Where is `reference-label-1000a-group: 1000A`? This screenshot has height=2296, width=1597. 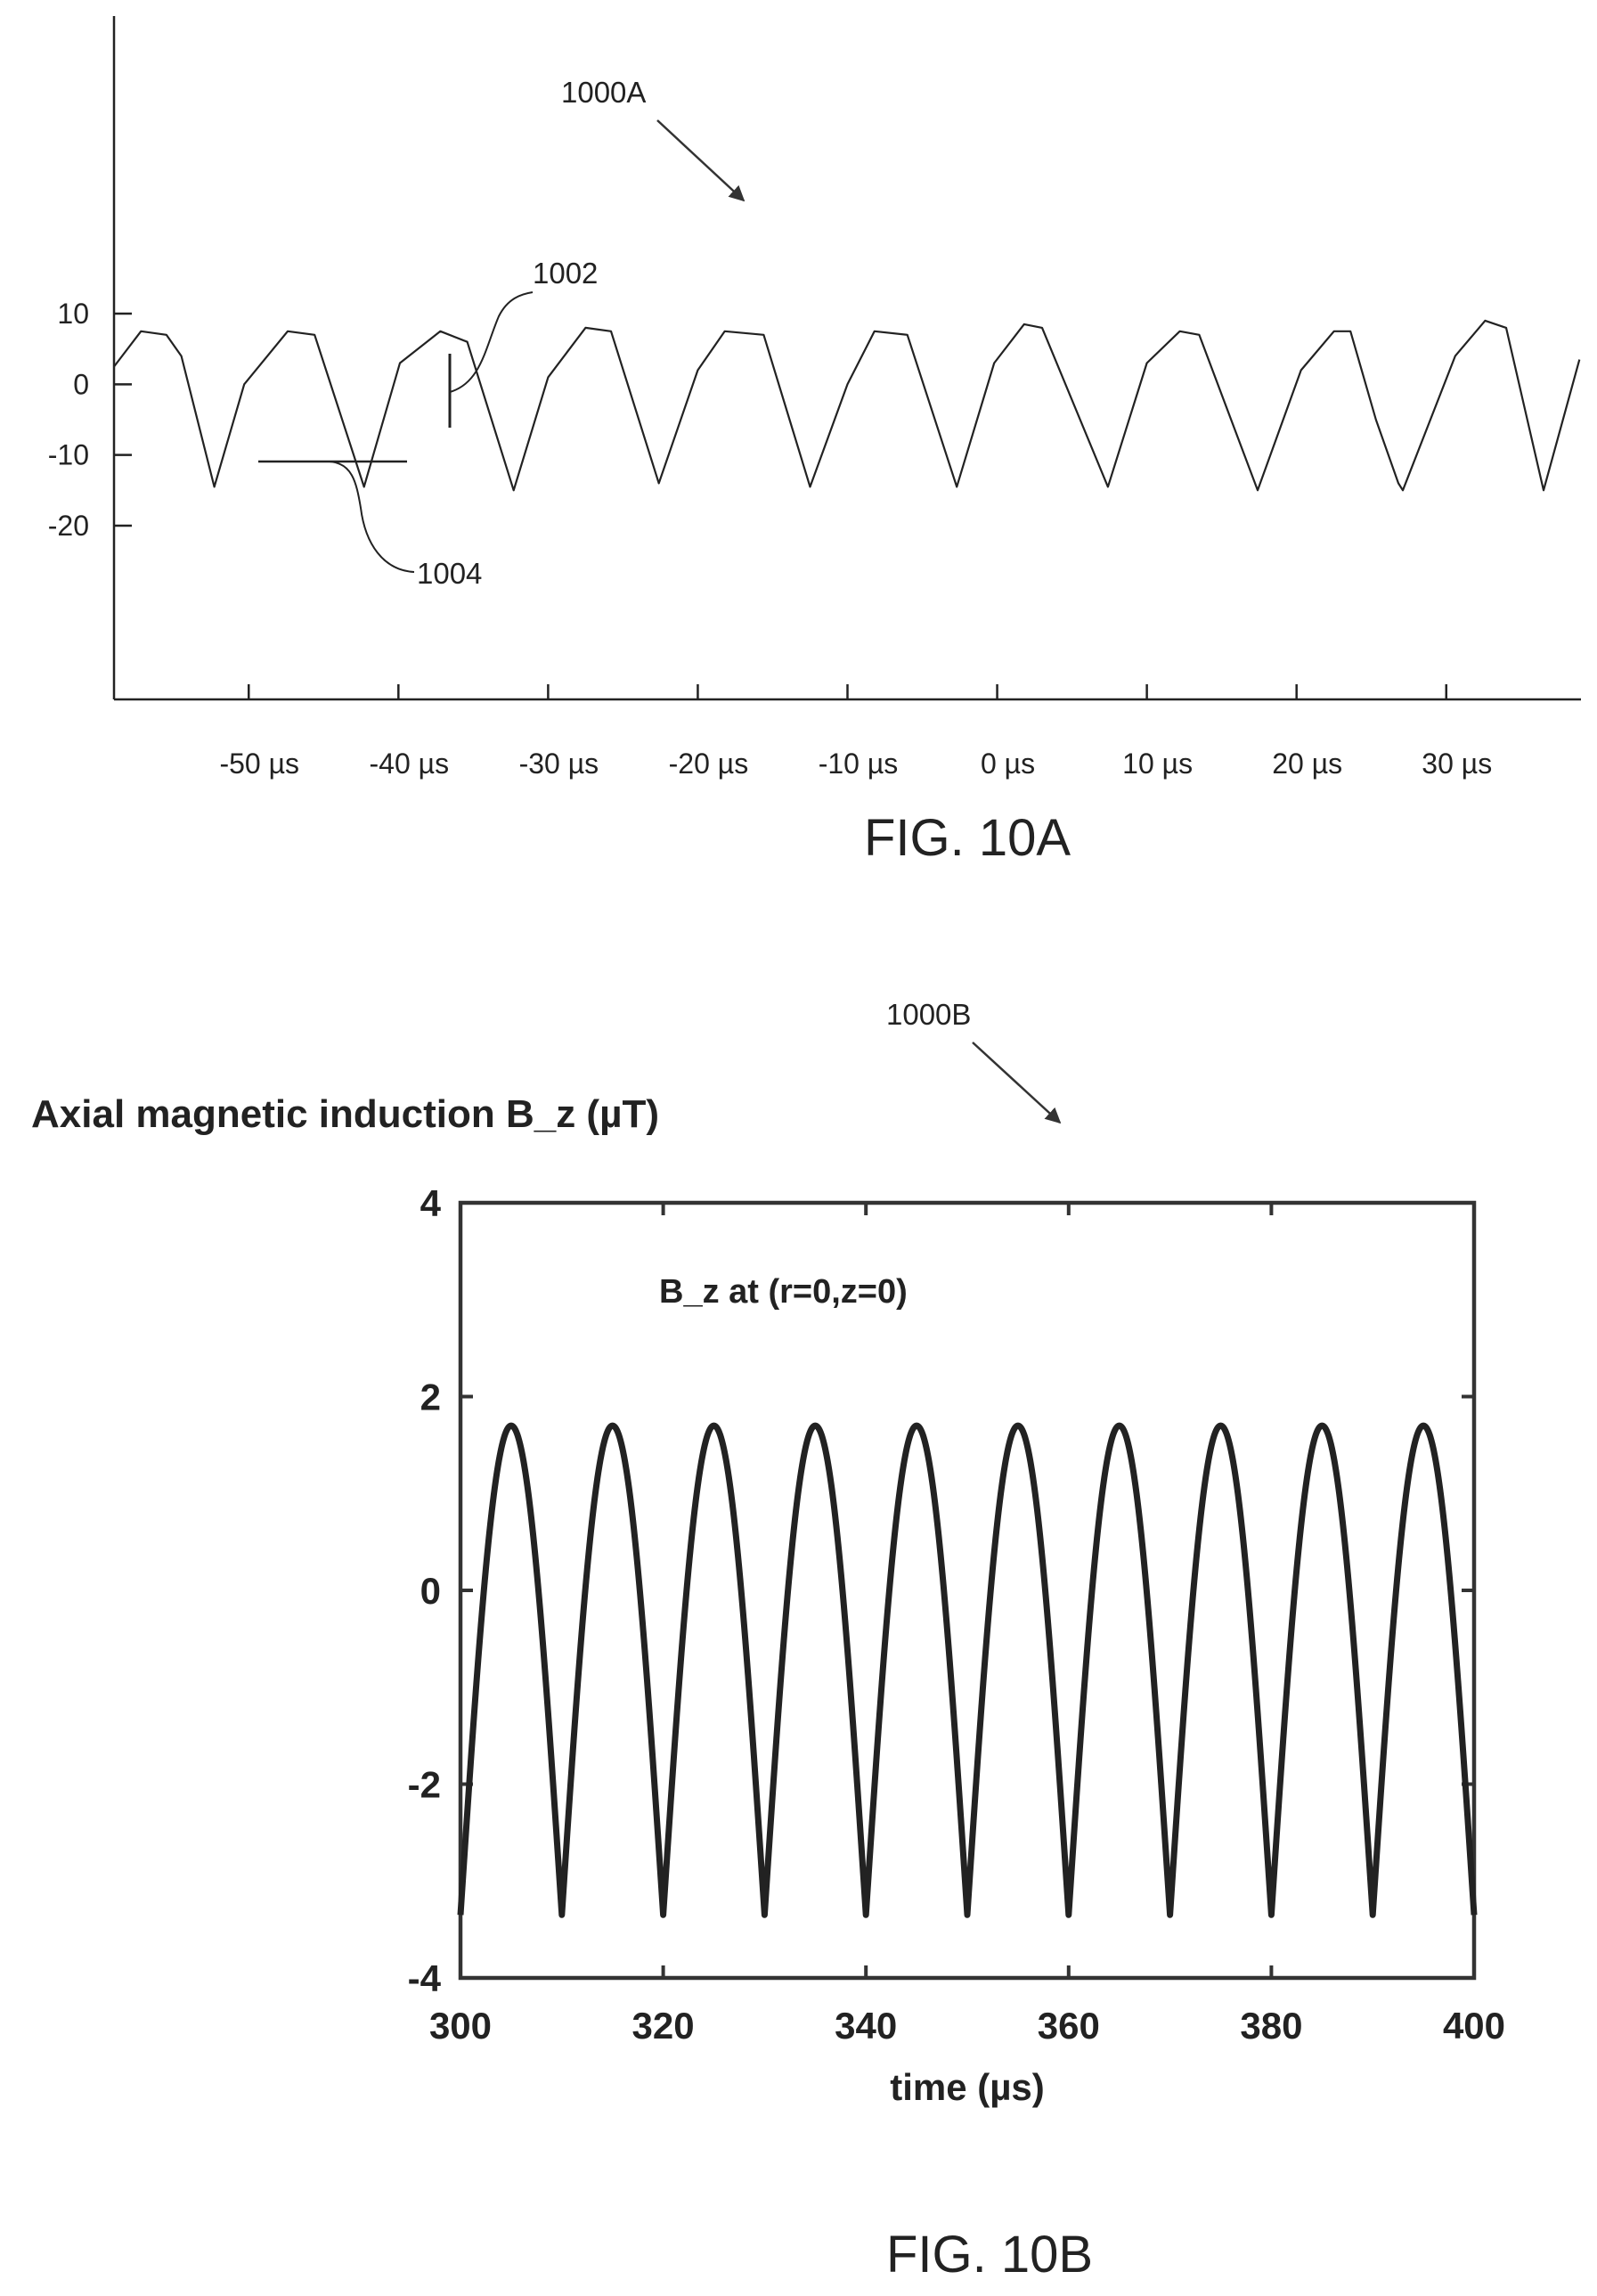 reference-label-1000a-group: 1000A is located at coordinates (653, 139).